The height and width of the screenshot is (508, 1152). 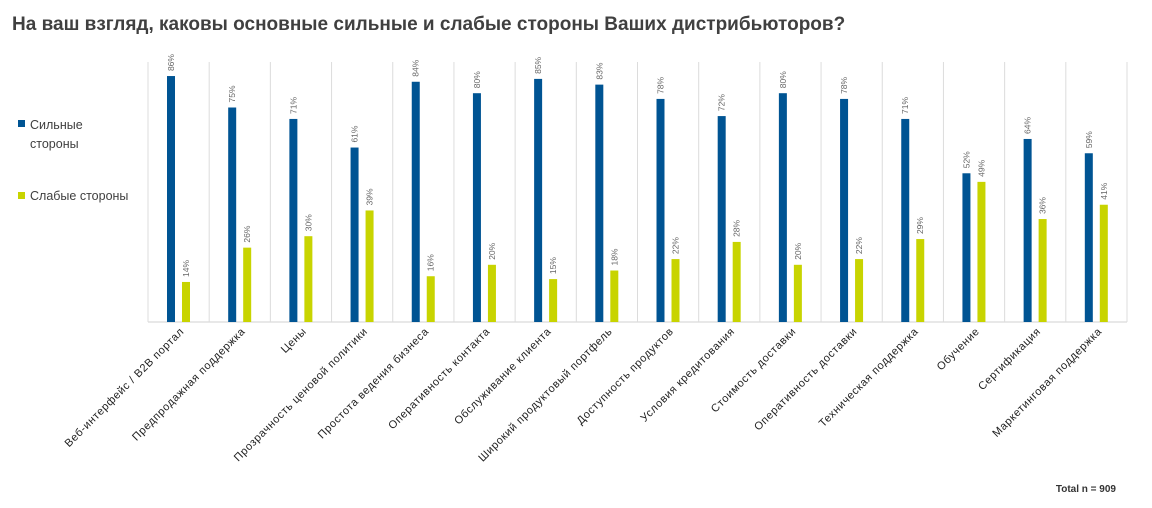 What do you see at coordinates (56, 134) in the screenshot?
I see `legend-label: Сильные стороны` at bounding box center [56, 134].